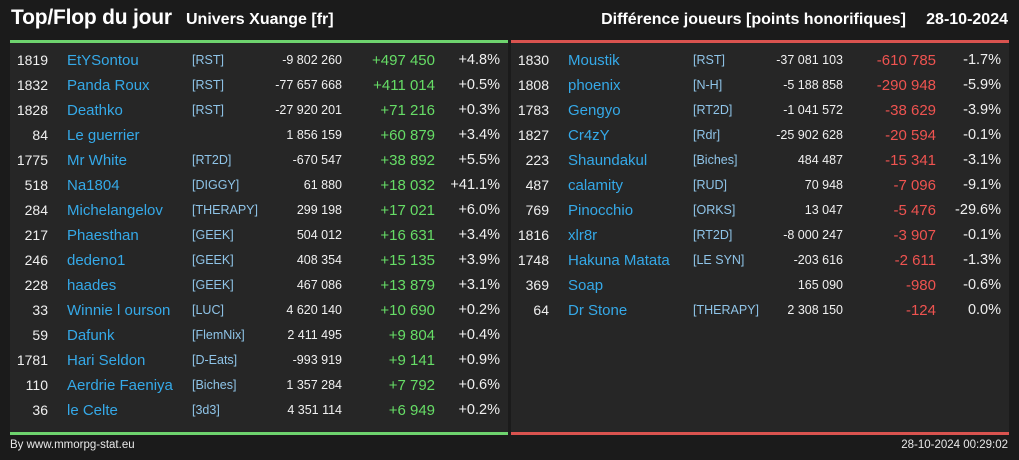 This screenshot has height=460, width=1019. I want to click on player-name-link: Hari Seldon, so click(106, 360).